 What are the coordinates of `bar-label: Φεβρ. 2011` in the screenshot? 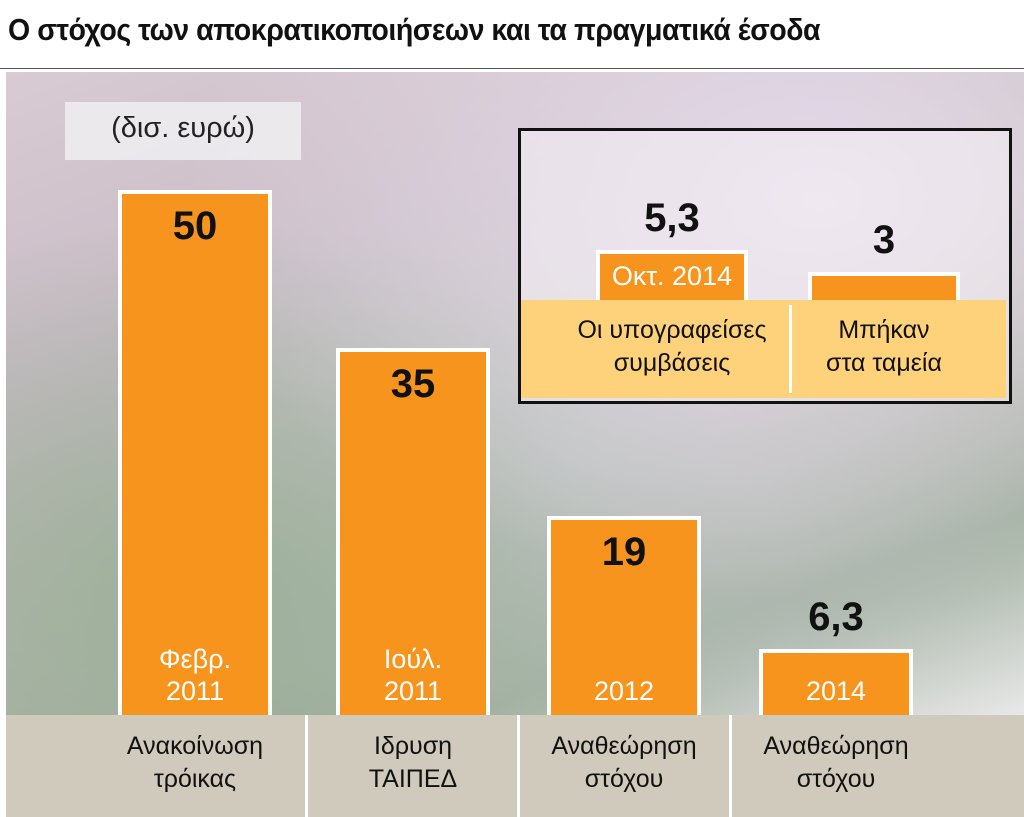 It's located at (195, 675).